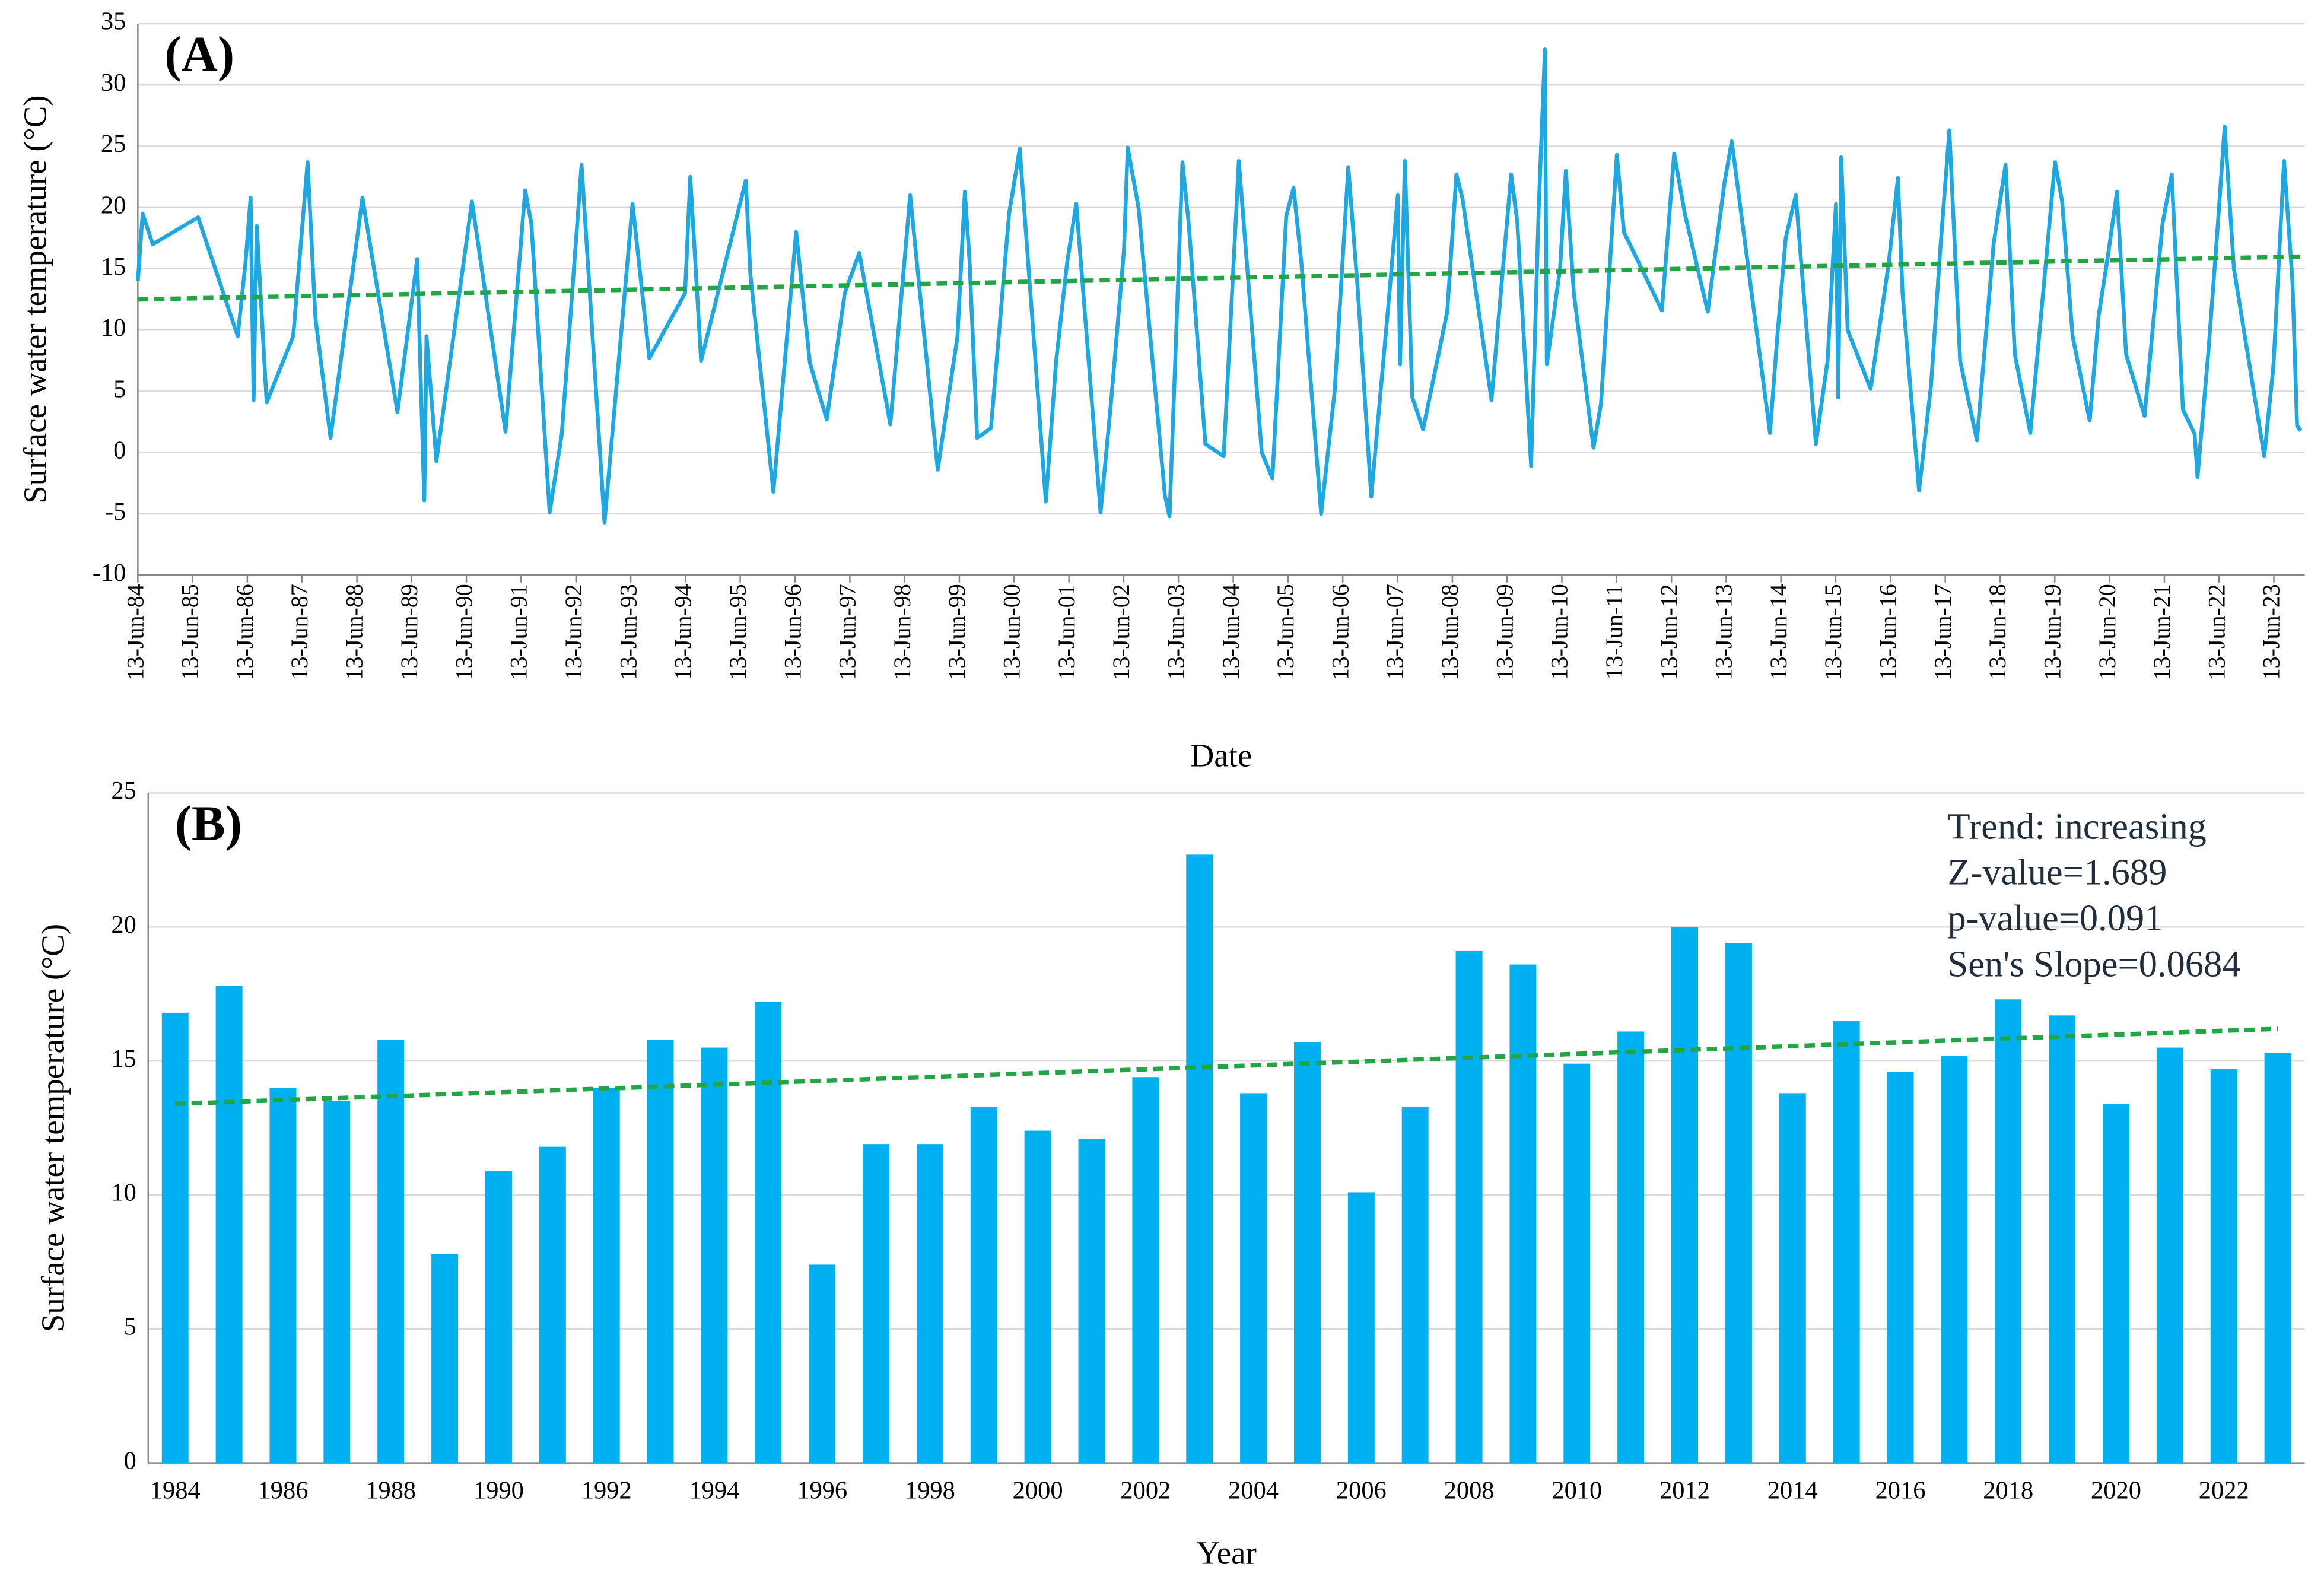  What do you see at coordinates (409, 632) in the screenshot?
I see `x-tick-label: 13-Jun-89` at bounding box center [409, 632].